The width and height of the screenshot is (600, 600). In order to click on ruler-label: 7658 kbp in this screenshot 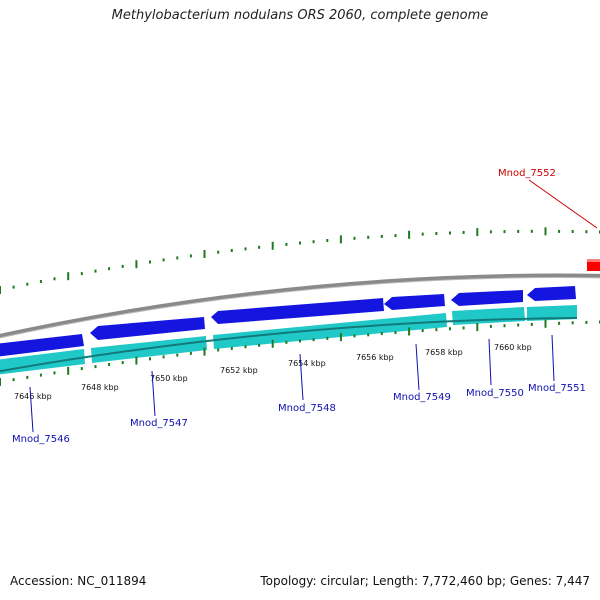, I will do `click(444, 352)`.